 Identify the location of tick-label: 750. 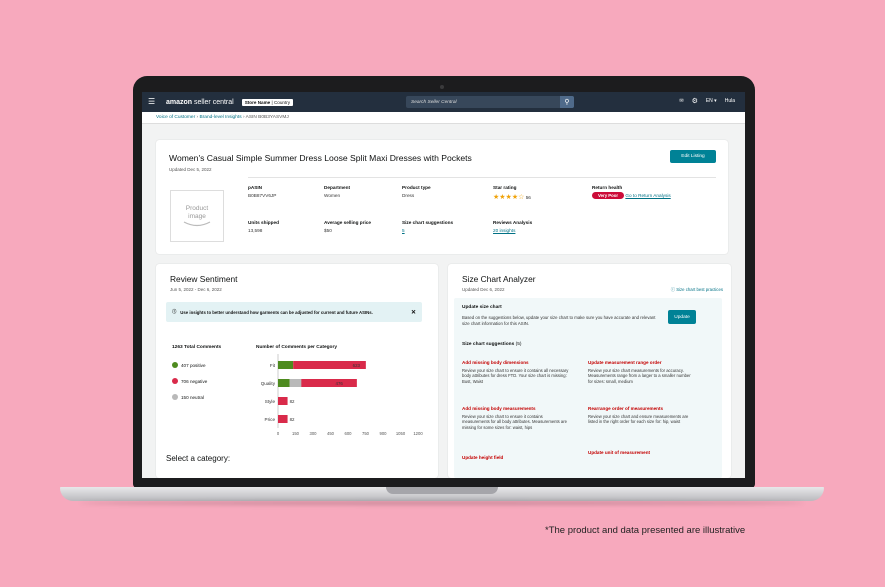
(366, 433).